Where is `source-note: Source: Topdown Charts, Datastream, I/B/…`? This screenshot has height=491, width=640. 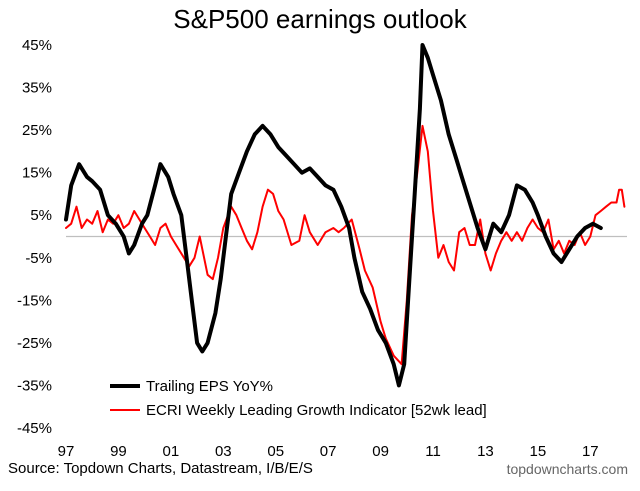
source-note: Source: Topdown Charts, Datastream, I/B/… is located at coordinates (160, 468).